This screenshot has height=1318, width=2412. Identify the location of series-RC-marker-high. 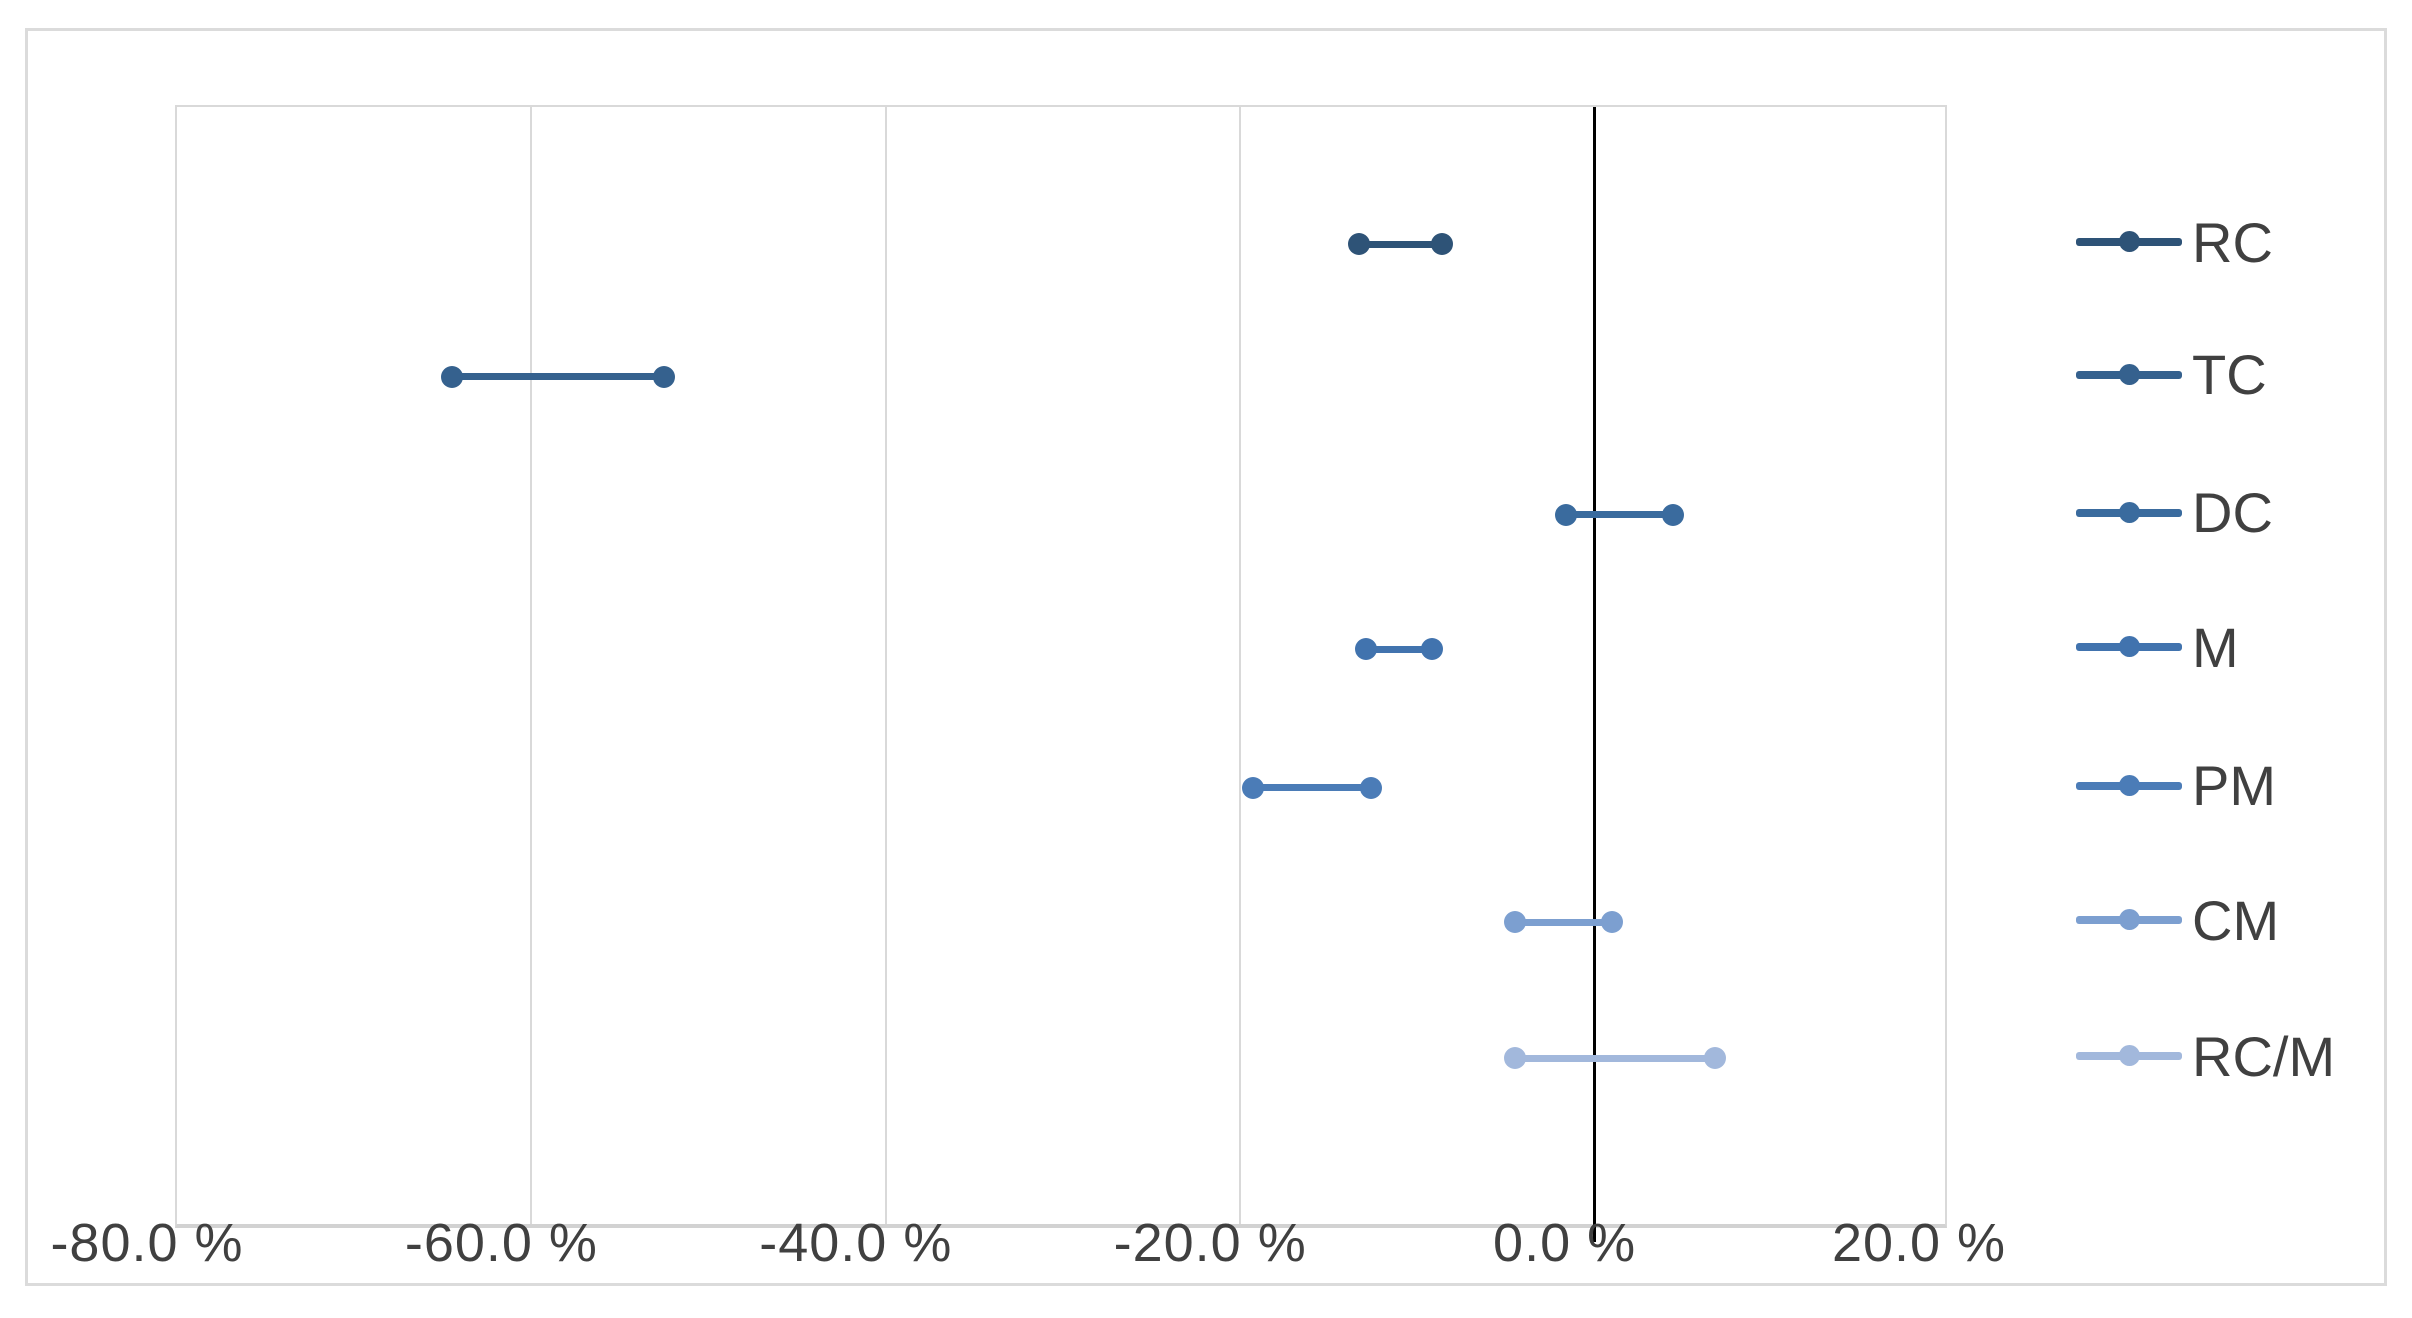
(1442, 244).